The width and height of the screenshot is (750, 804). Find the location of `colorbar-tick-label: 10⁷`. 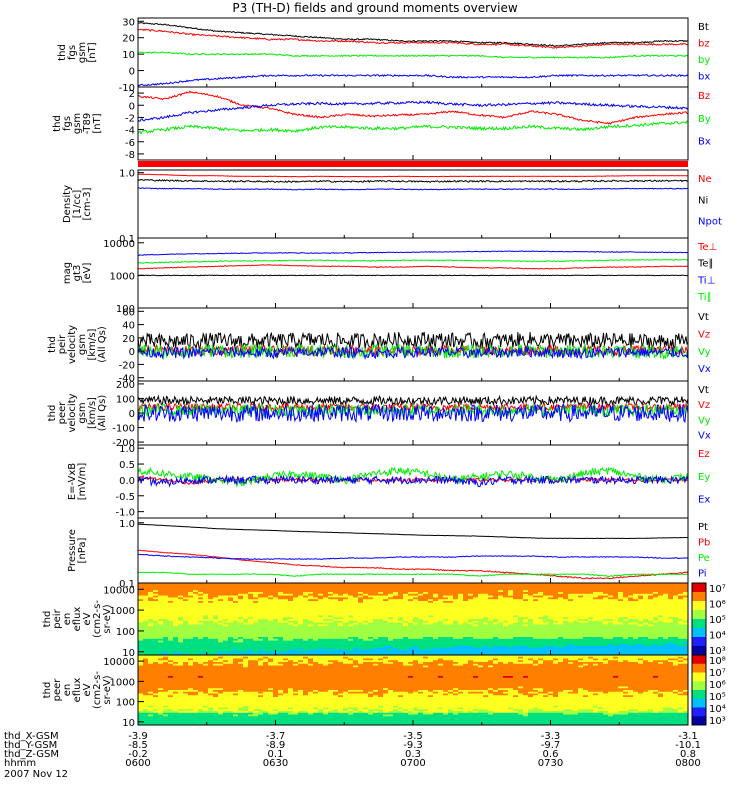

colorbar-tick-label: 10⁷ is located at coordinates (717, 589).